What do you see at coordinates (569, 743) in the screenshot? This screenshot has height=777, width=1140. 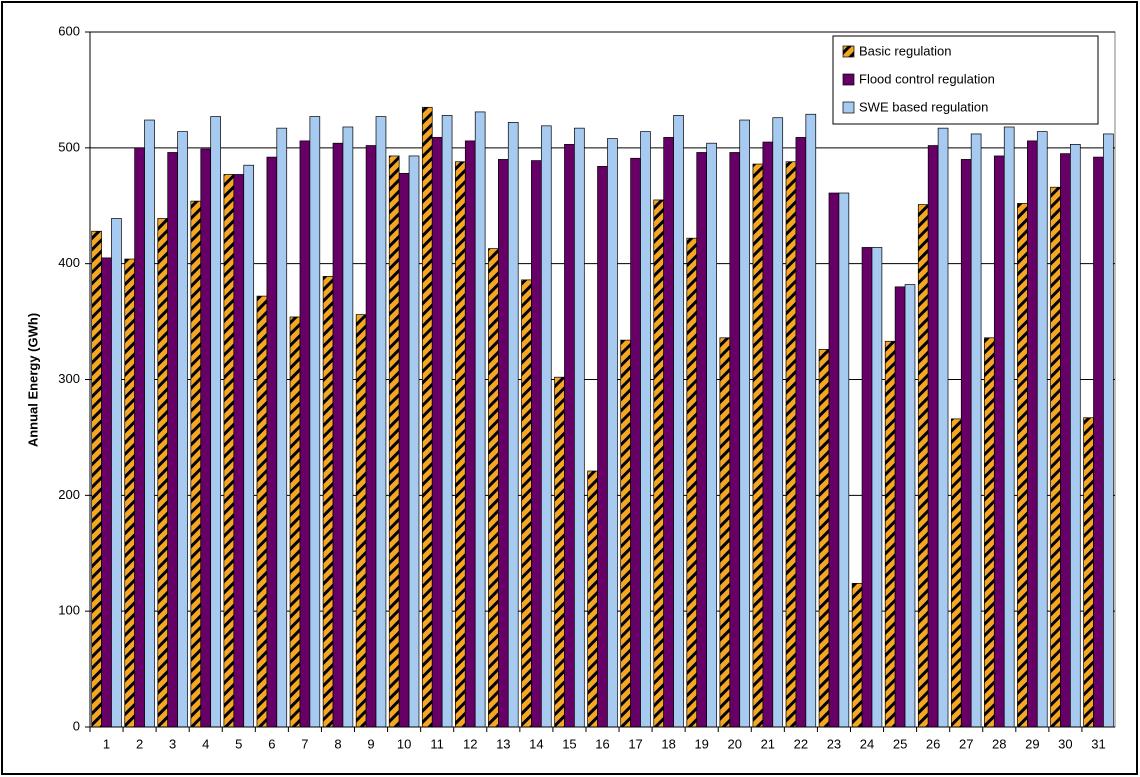 I see `x-tick-label: 15` at bounding box center [569, 743].